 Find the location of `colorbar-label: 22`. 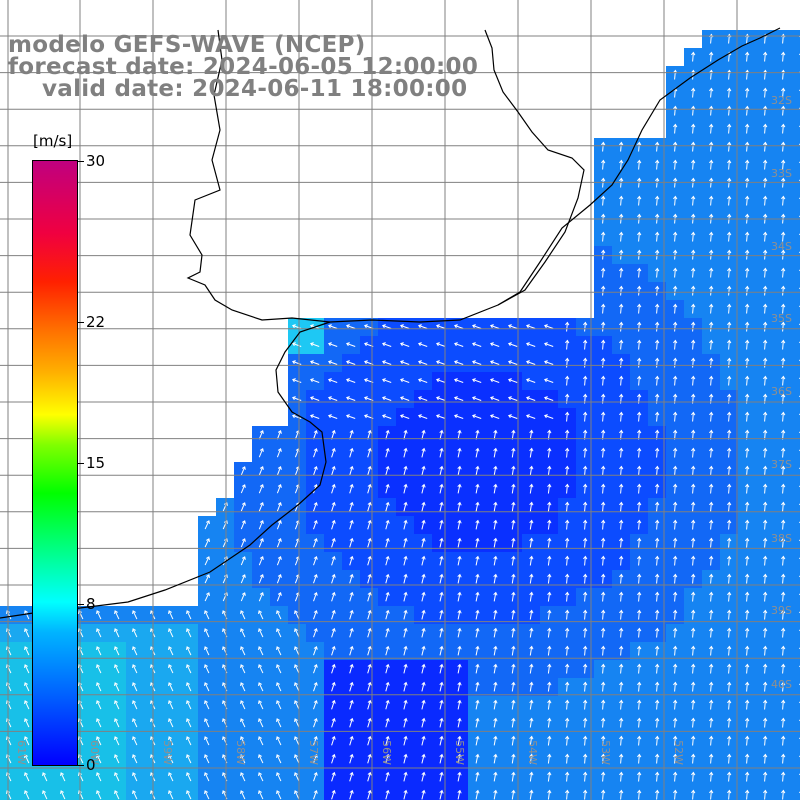

colorbar-label: 22 is located at coordinates (96, 322).